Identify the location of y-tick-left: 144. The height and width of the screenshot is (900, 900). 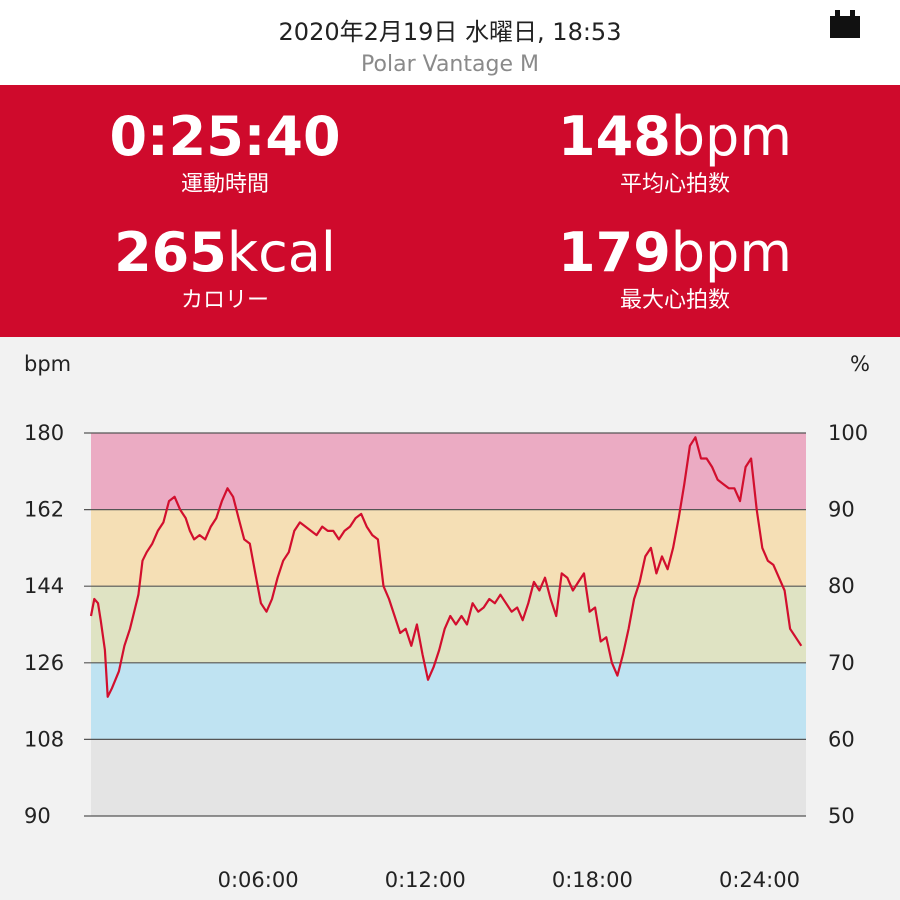
(44, 586).